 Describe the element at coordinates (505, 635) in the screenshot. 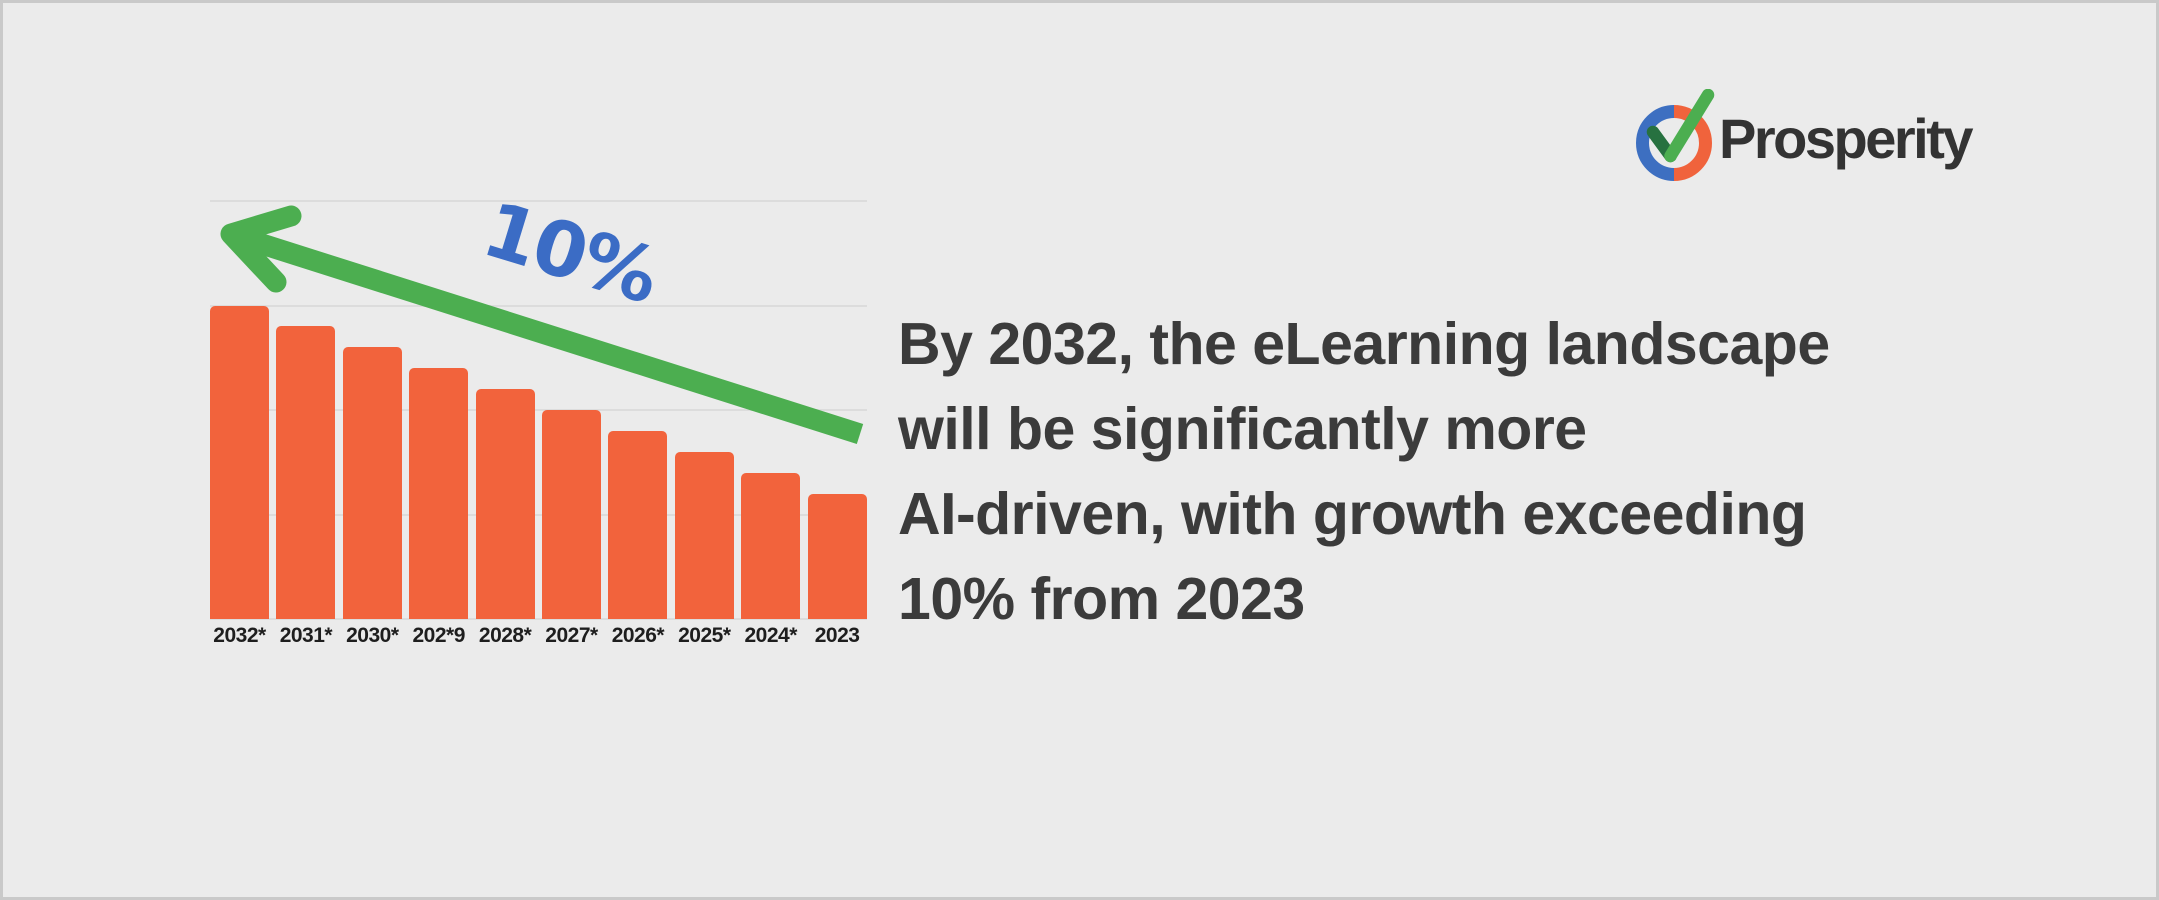

I see `x-tick-label: 2028*` at that location.